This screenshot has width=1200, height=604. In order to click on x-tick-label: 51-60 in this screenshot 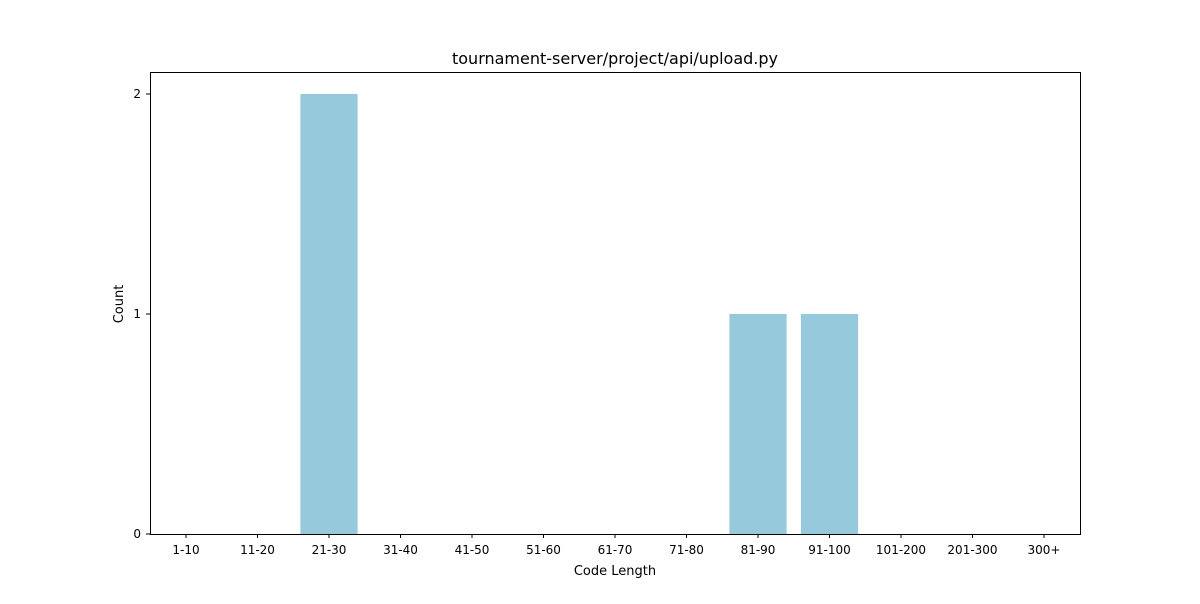, I will do `click(543, 550)`.